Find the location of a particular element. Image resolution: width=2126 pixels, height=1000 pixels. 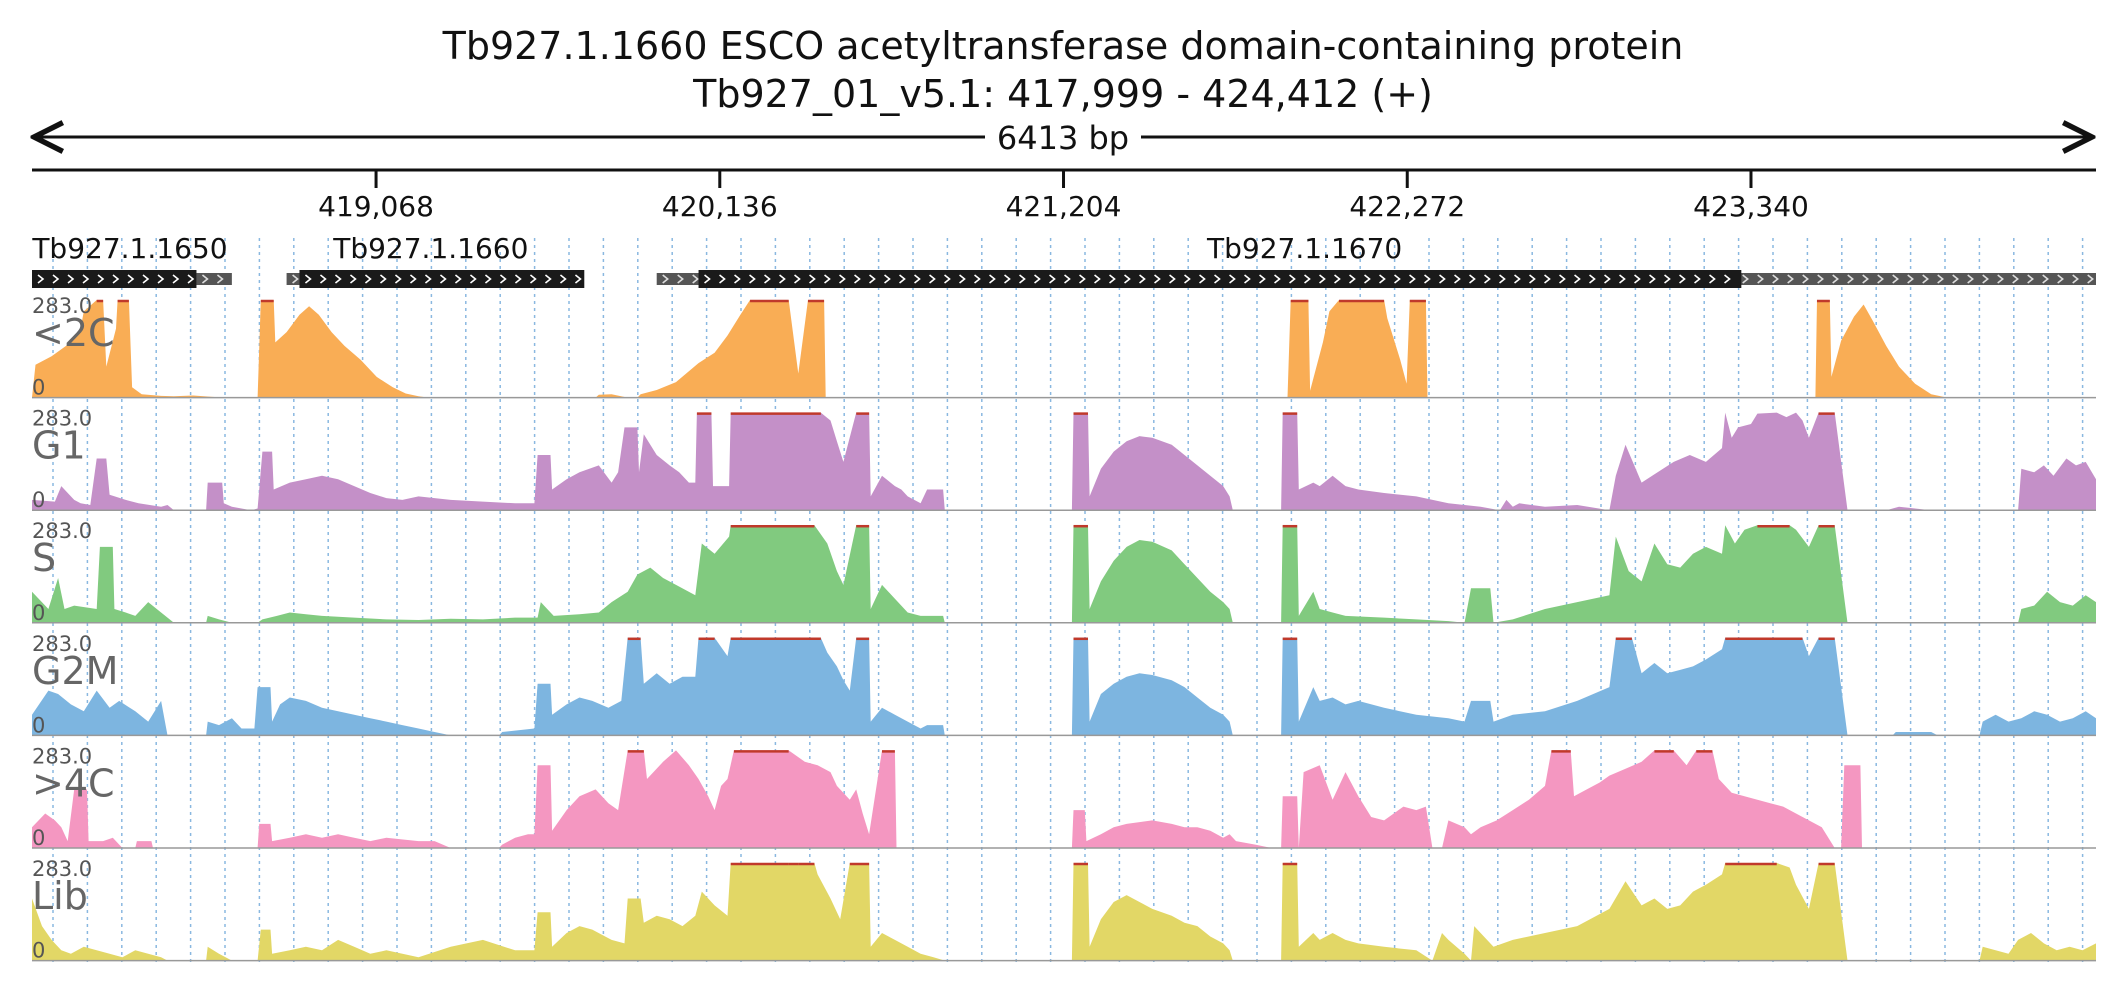

gene-cds-Tb927.1.1650 is located at coordinates (114, 279).